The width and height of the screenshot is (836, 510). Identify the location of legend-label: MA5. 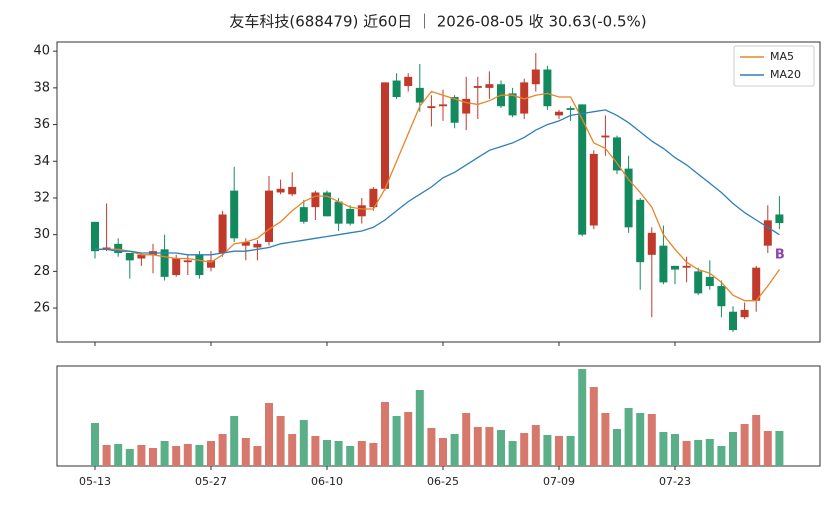
(782, 56).